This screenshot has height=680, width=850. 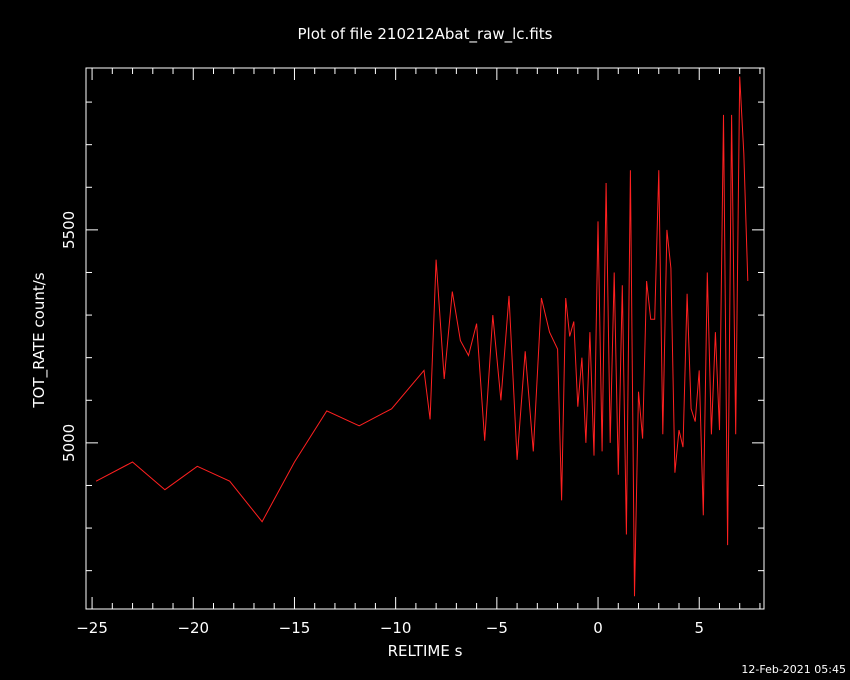 What do you see at coordinates (69, 230) in the screenshot?
I see `y-tick-label: 5500` at bounding box center [69, 230].